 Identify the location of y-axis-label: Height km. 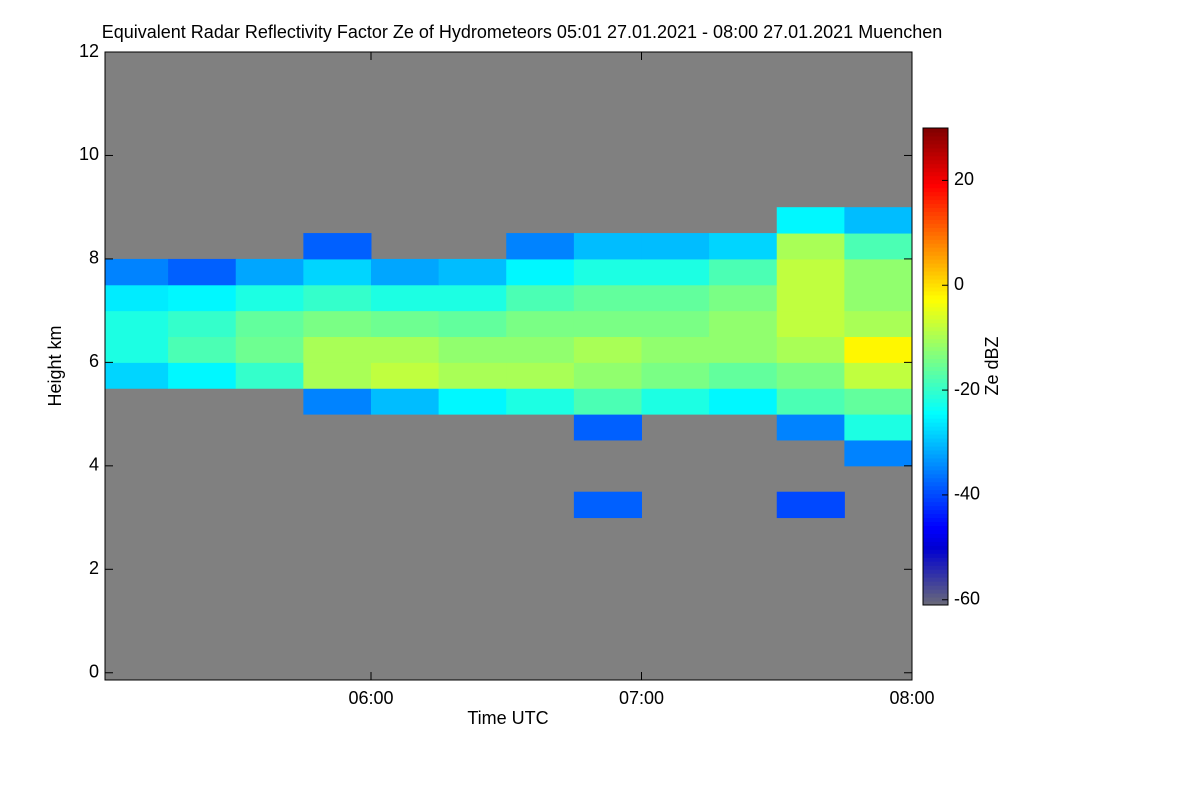
(55, 365).